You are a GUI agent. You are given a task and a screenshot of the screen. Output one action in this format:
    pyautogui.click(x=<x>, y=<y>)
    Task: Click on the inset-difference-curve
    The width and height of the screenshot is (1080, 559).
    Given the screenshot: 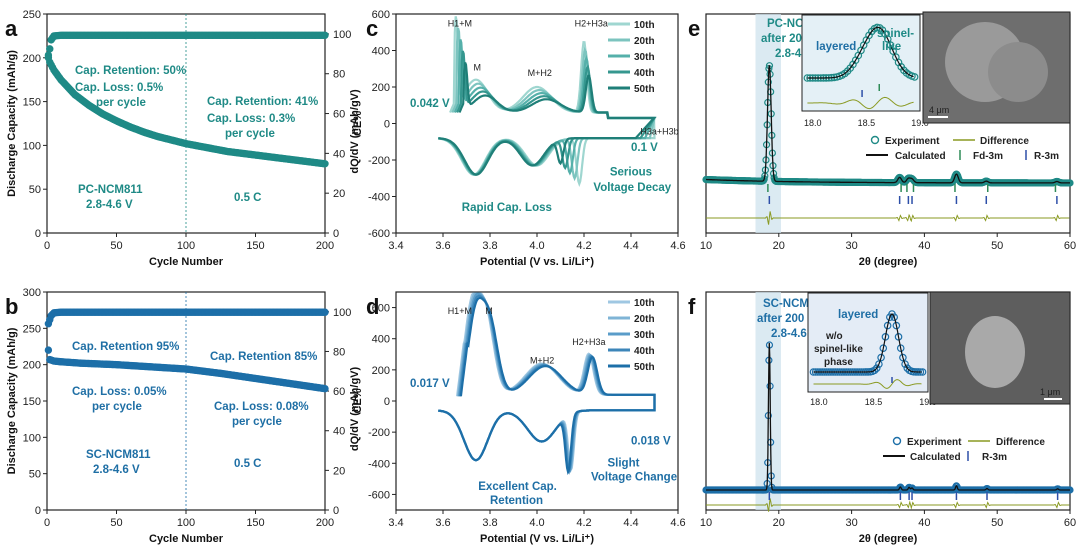 What is the action you would take?
    pyautogui.click(x=860, y=103)
    